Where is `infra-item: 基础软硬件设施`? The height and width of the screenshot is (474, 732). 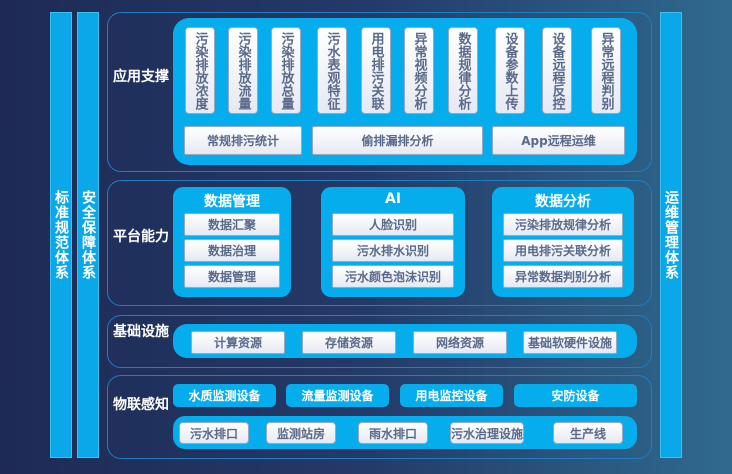
infra-item: 基础软硬件设施 is located at coordinates (570, 342).